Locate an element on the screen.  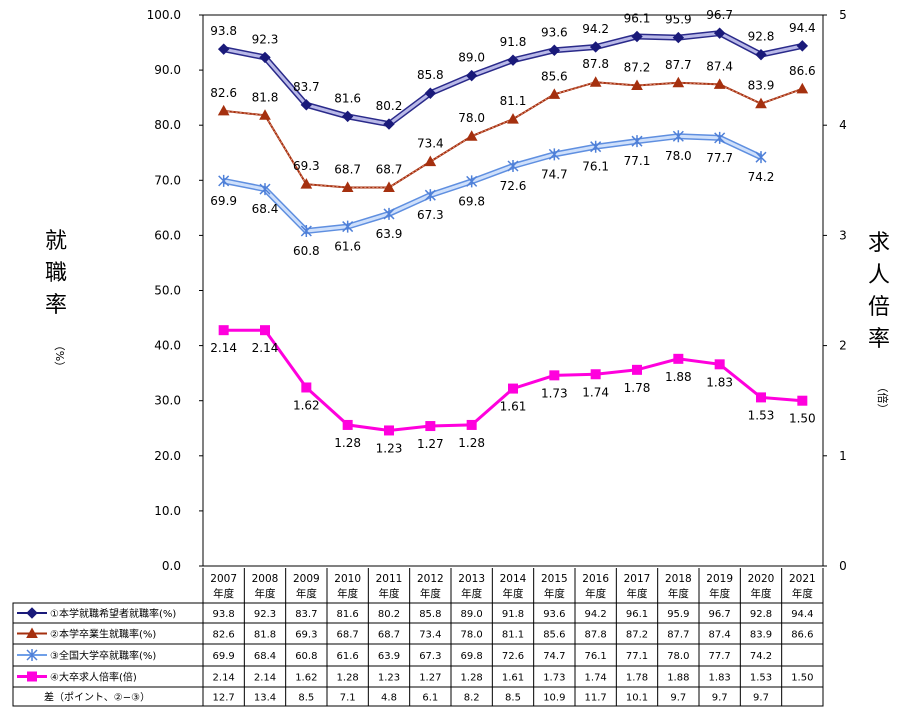
data-label: 96.7 is located at coordinates (719, 15).